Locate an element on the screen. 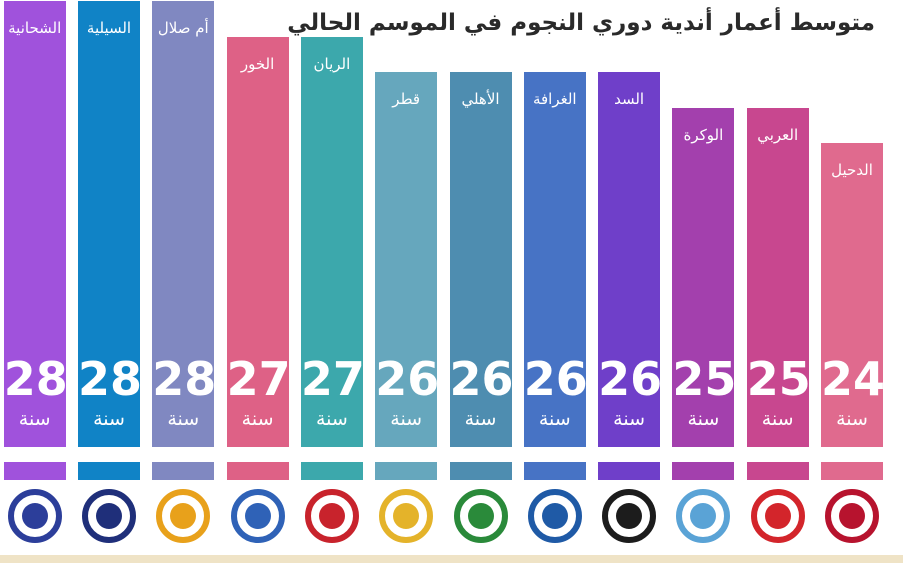  category-label: الأهلي is located at coordinates (480, 99).